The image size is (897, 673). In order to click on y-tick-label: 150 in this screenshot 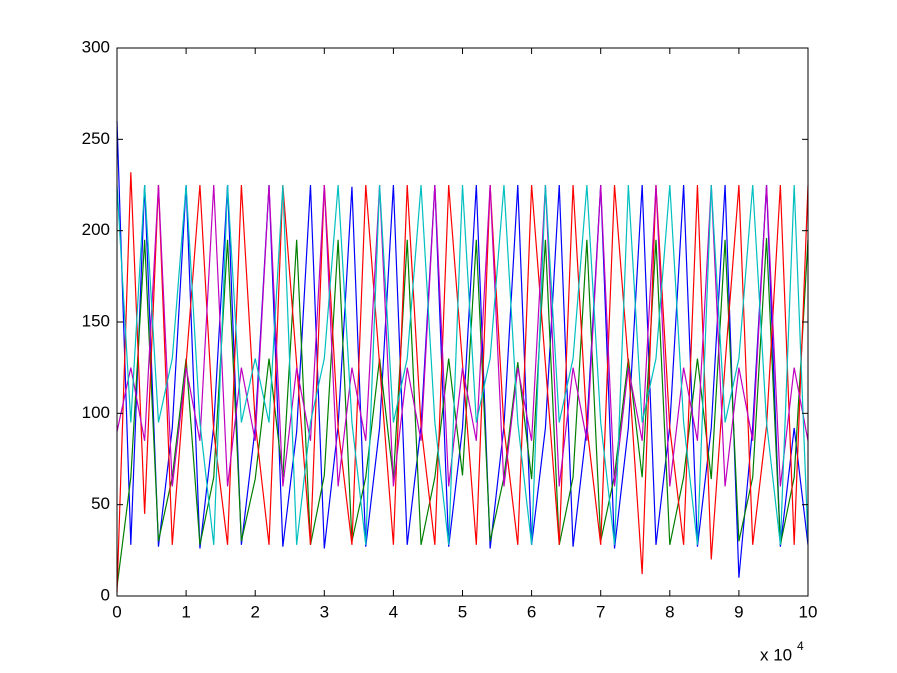, I will do `click(96, 320)`.